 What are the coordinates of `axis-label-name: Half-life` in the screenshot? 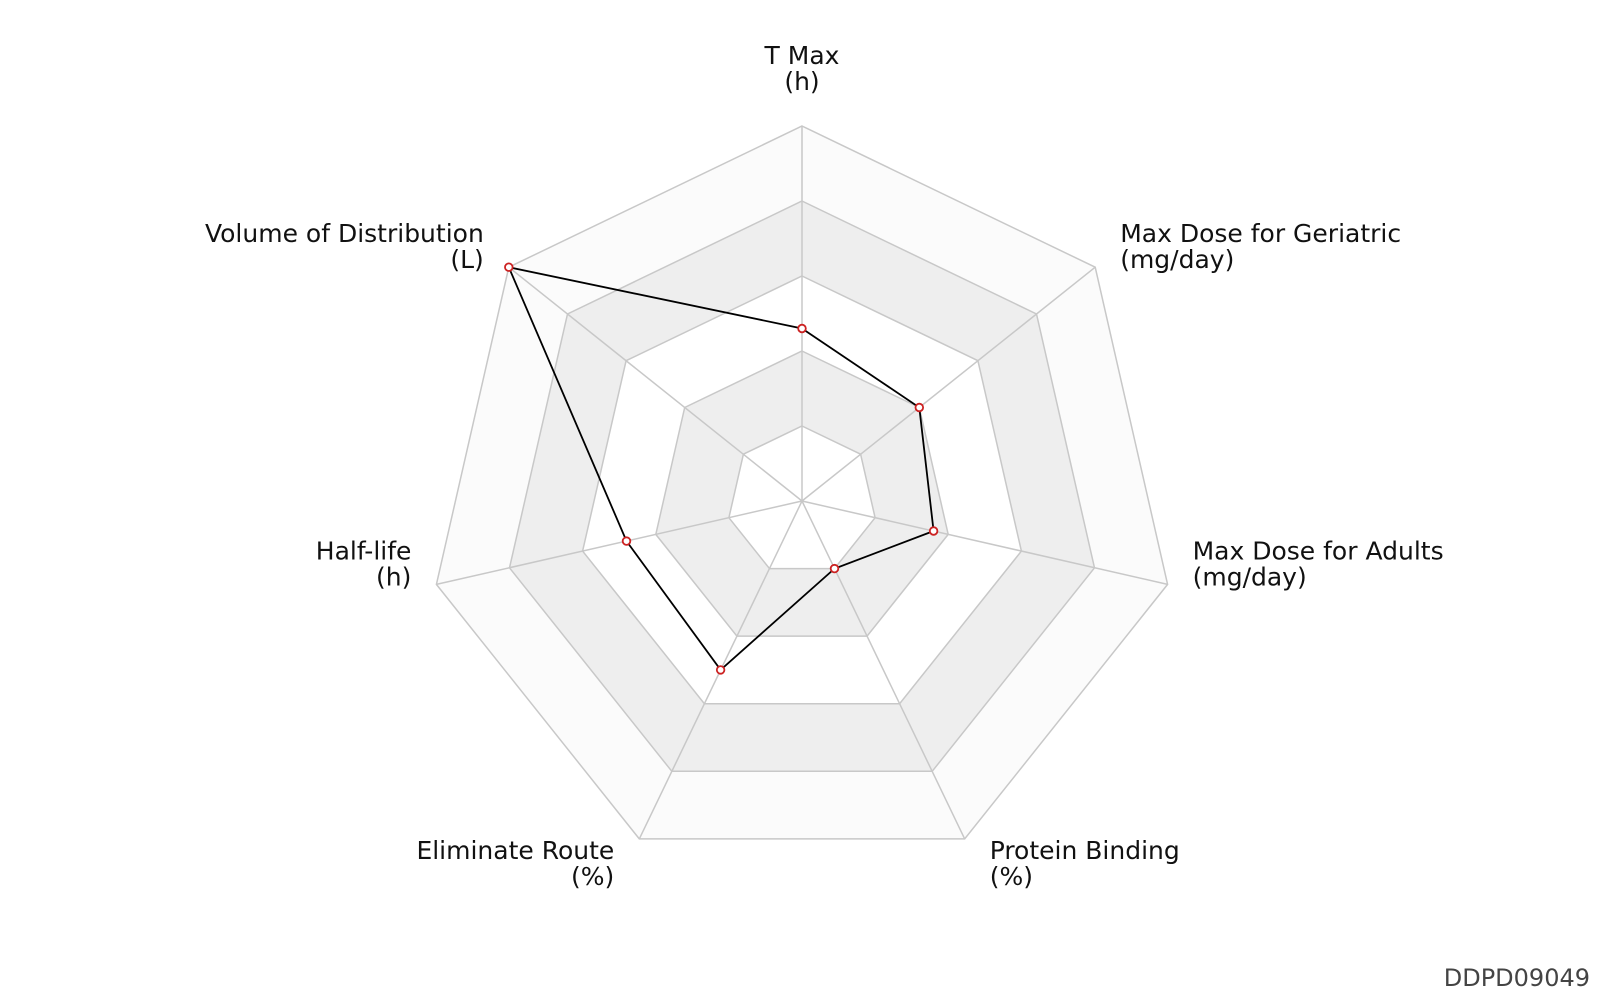 It's located at (364, 550).